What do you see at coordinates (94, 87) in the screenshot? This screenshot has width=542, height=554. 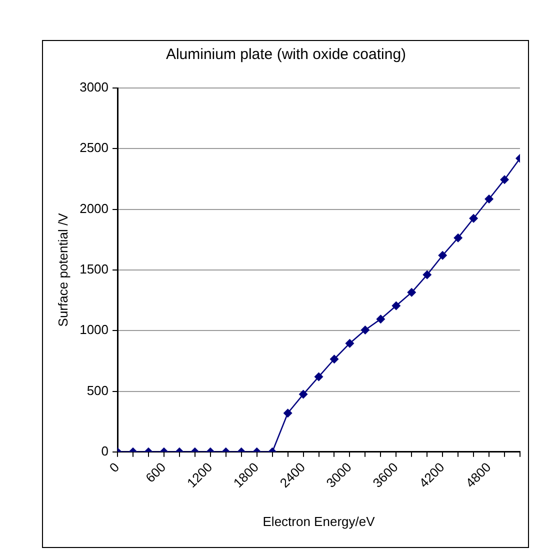 I see `y-tick-label: 3000` at bounding box center [94, 87].